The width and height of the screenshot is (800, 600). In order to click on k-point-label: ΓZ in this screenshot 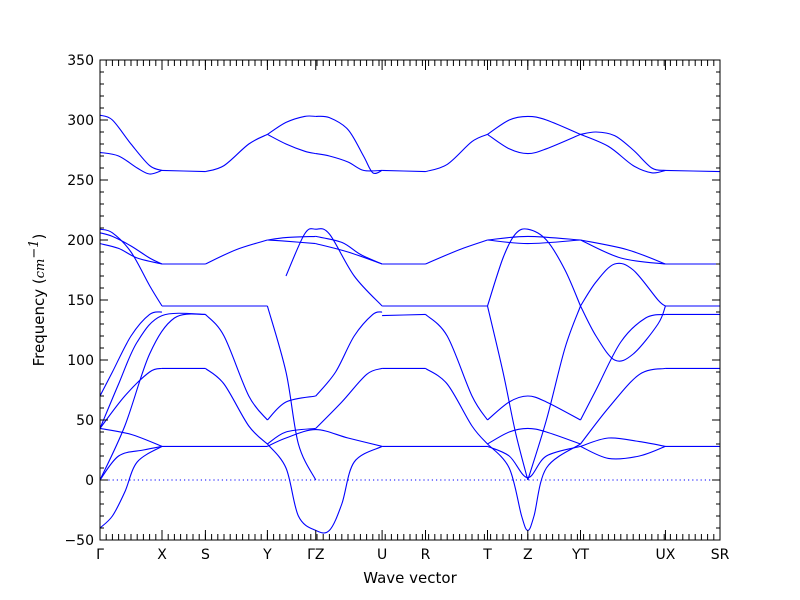, I will do `click(315, 555)`.